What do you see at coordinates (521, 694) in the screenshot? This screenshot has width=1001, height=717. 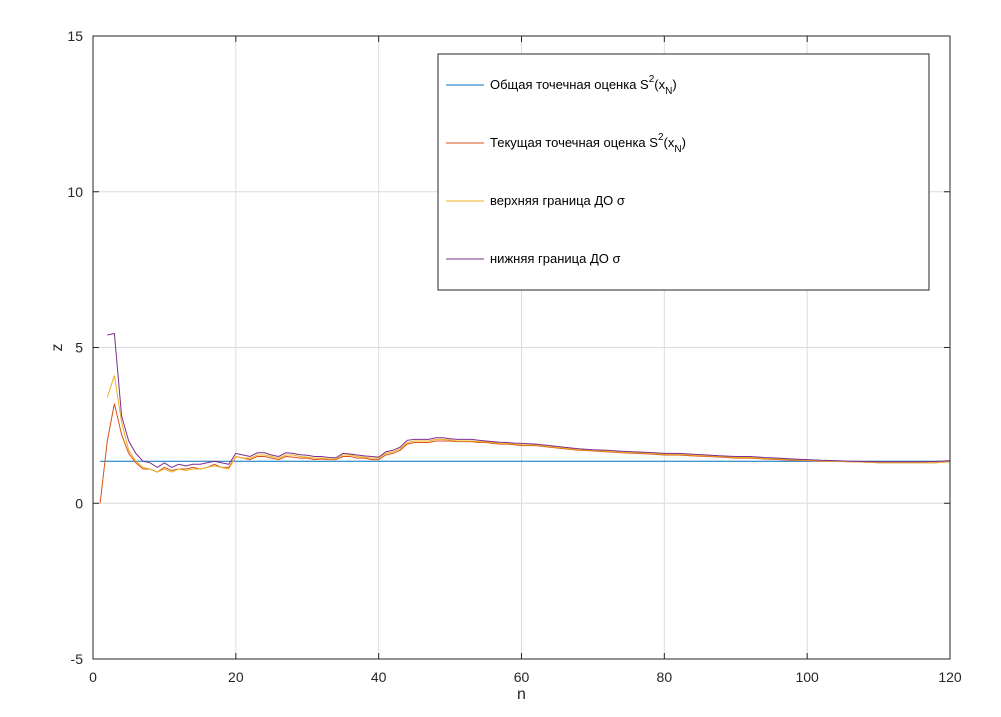 I see `x-axis-label: n` at bounding box center [521, 694].